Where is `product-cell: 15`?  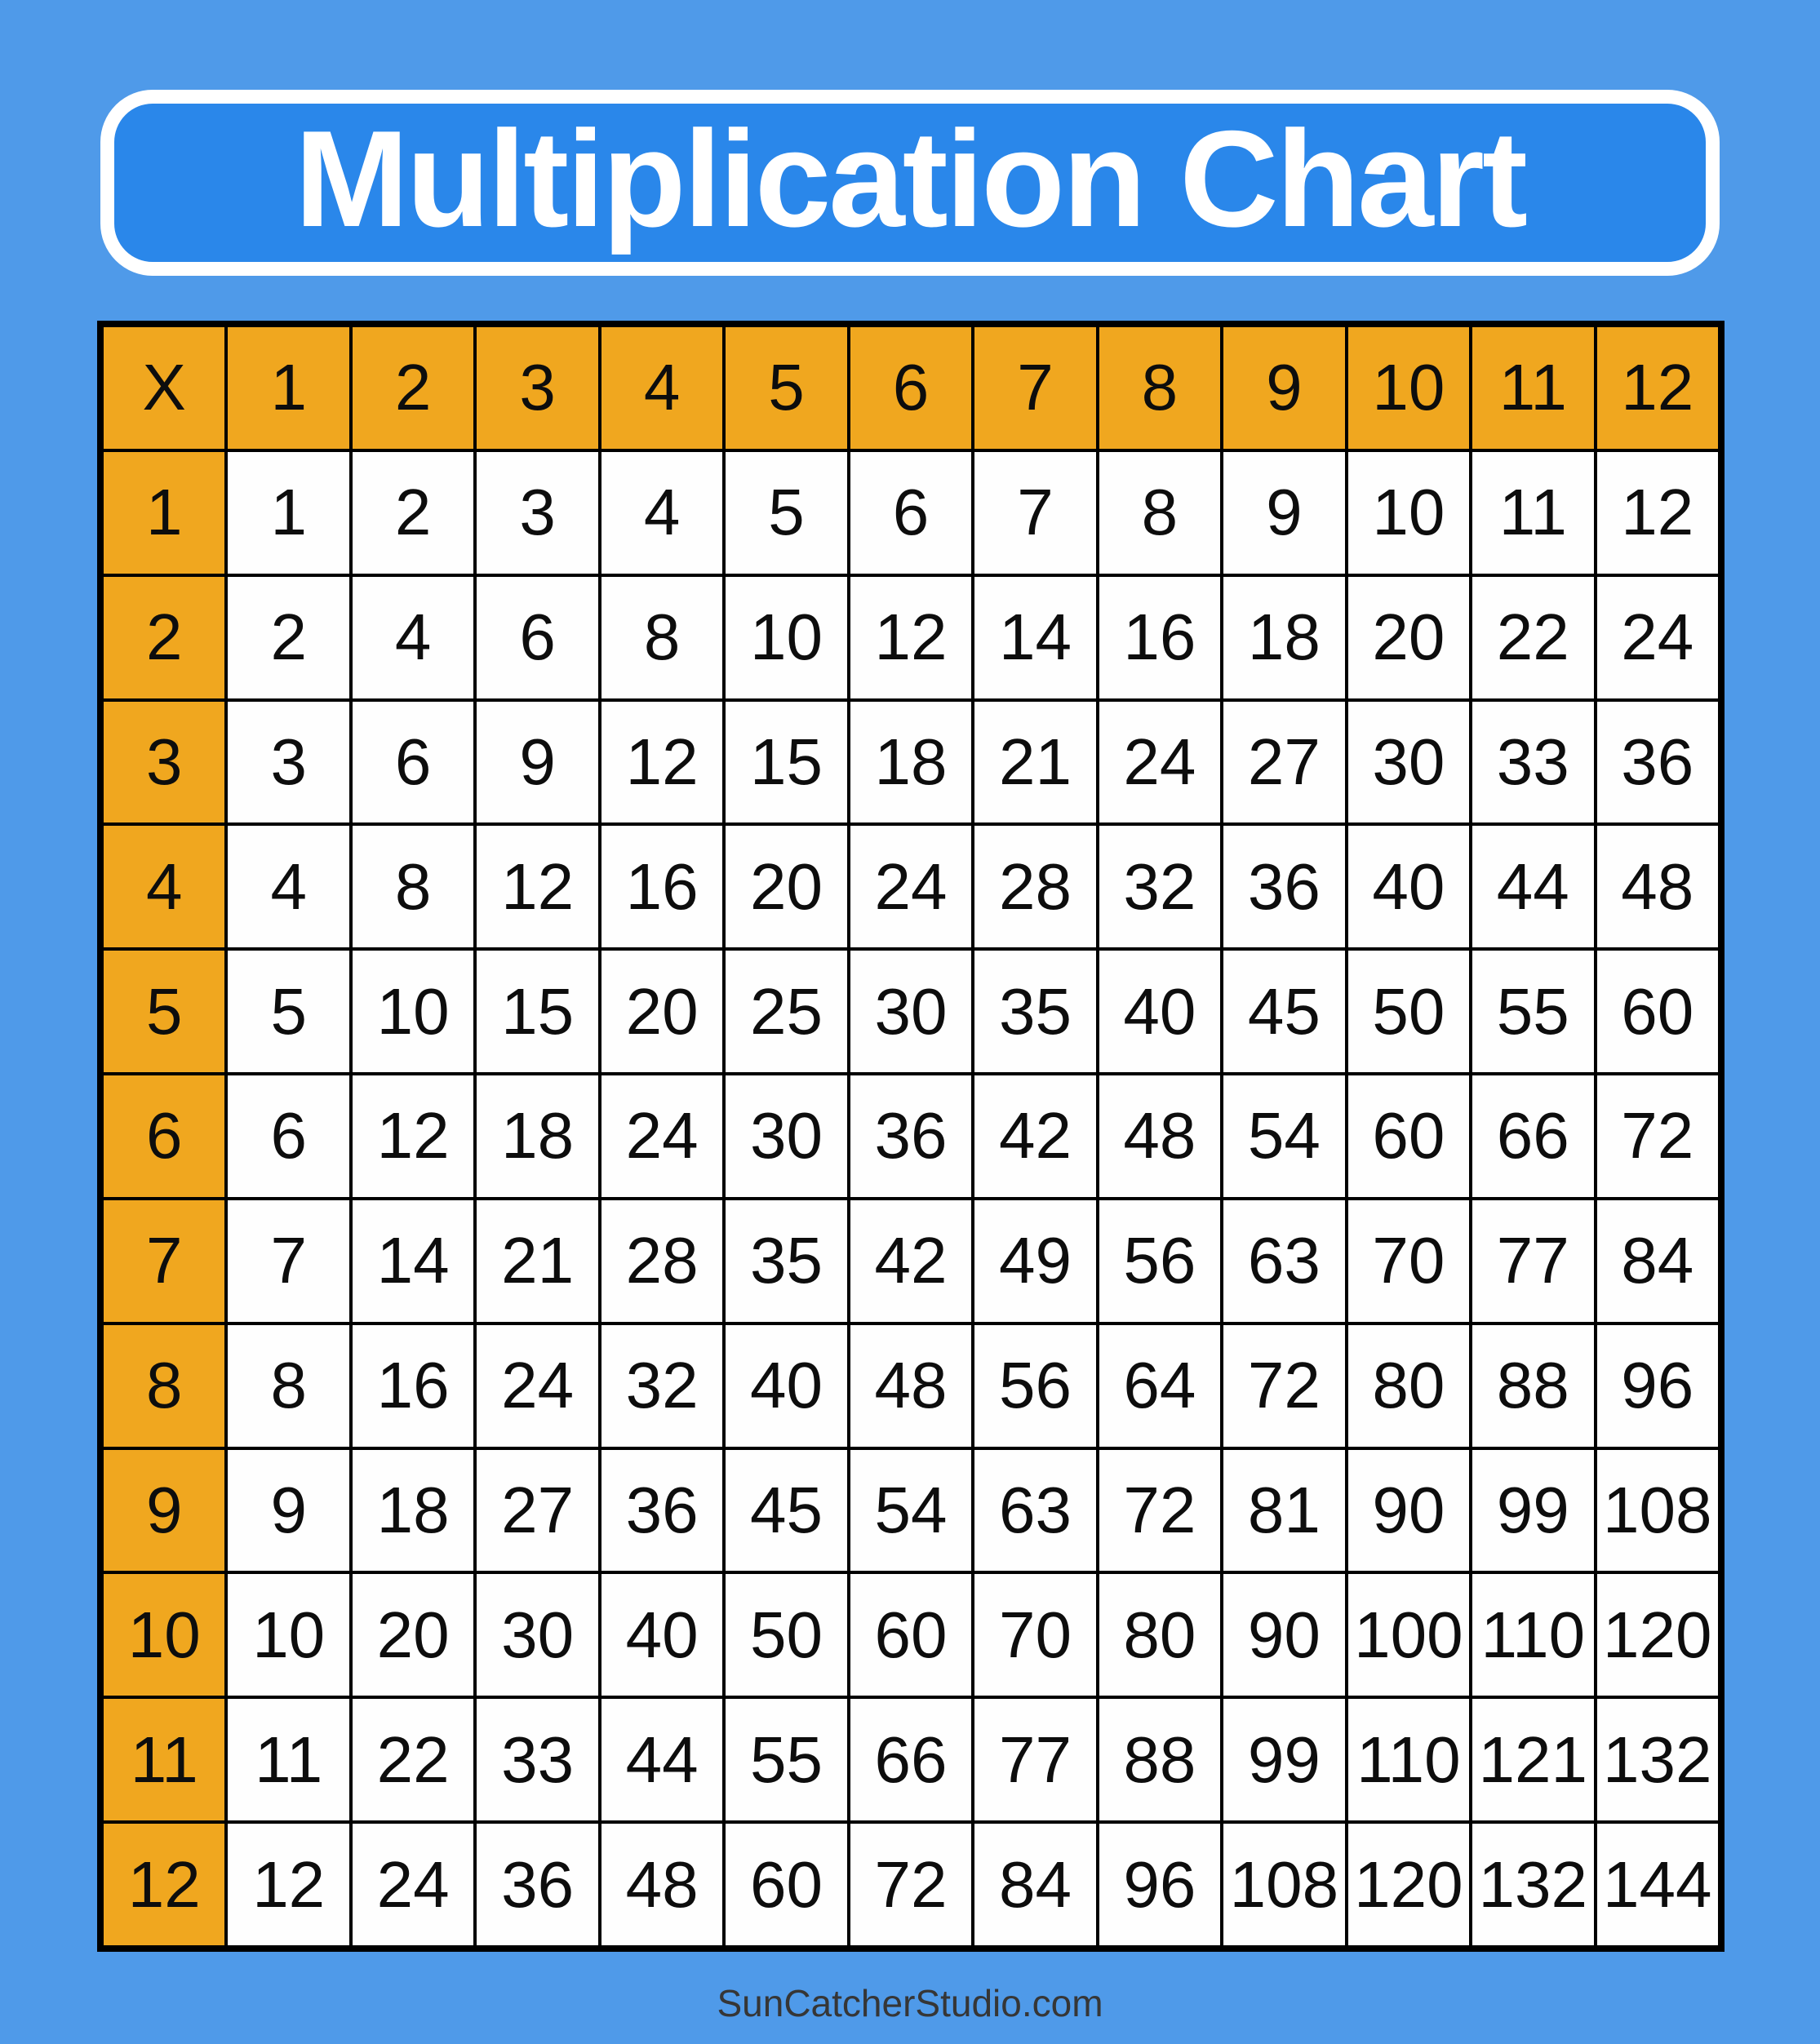
product-cell: 15 is located at coordinates (537, 1012).